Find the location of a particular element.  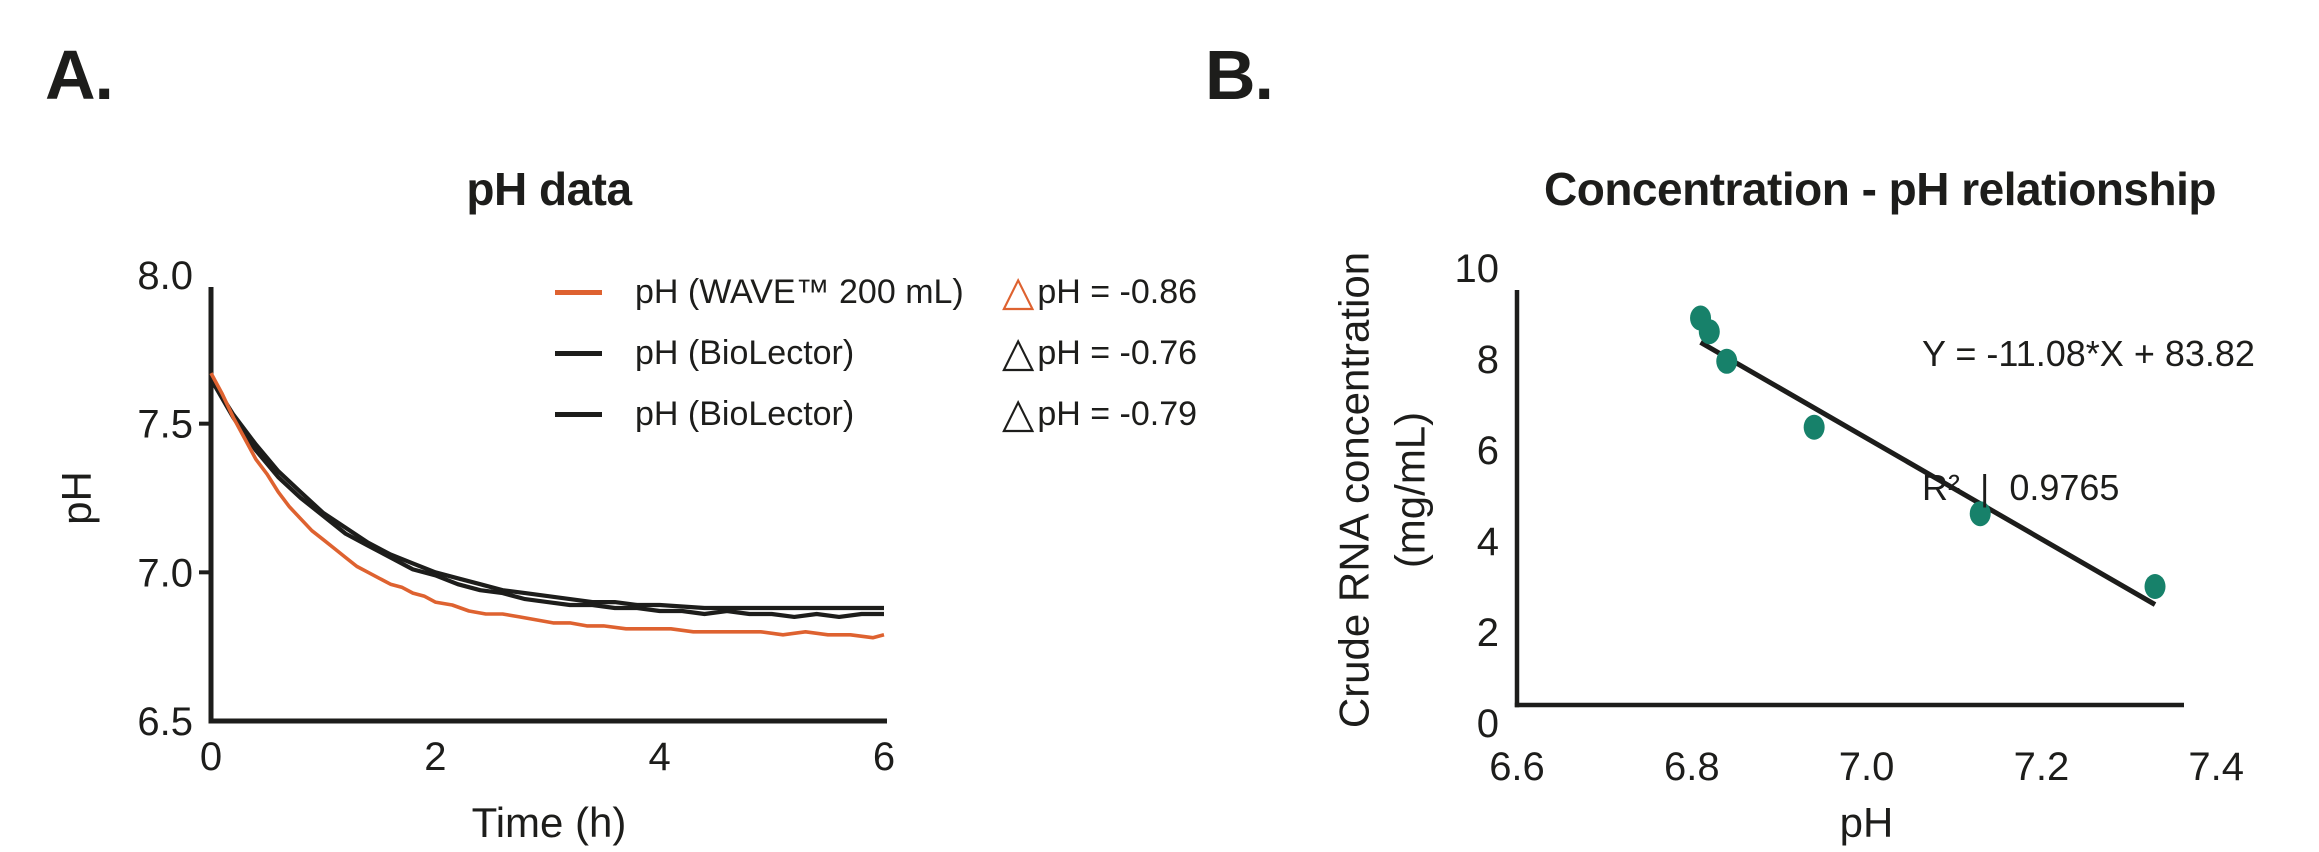

a-y-tick-label: 8.0 is located at coordinates (165, 276).